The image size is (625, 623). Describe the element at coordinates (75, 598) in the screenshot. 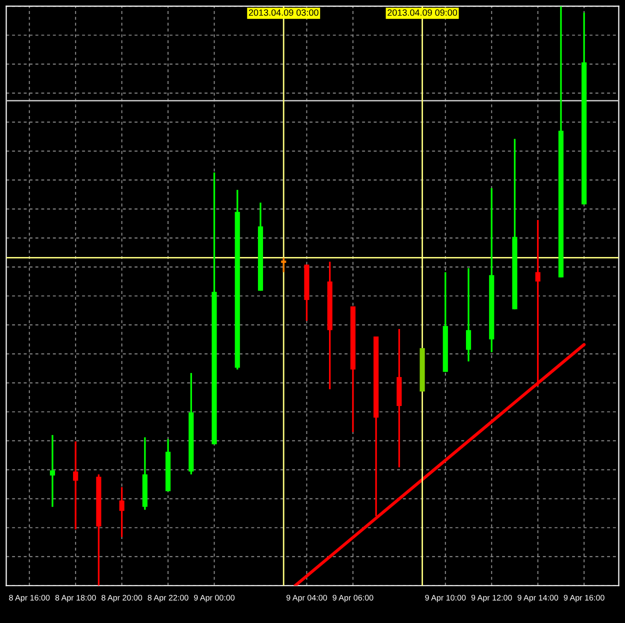

I see `x-tick-label: 8 Apr 18:00` at that location.